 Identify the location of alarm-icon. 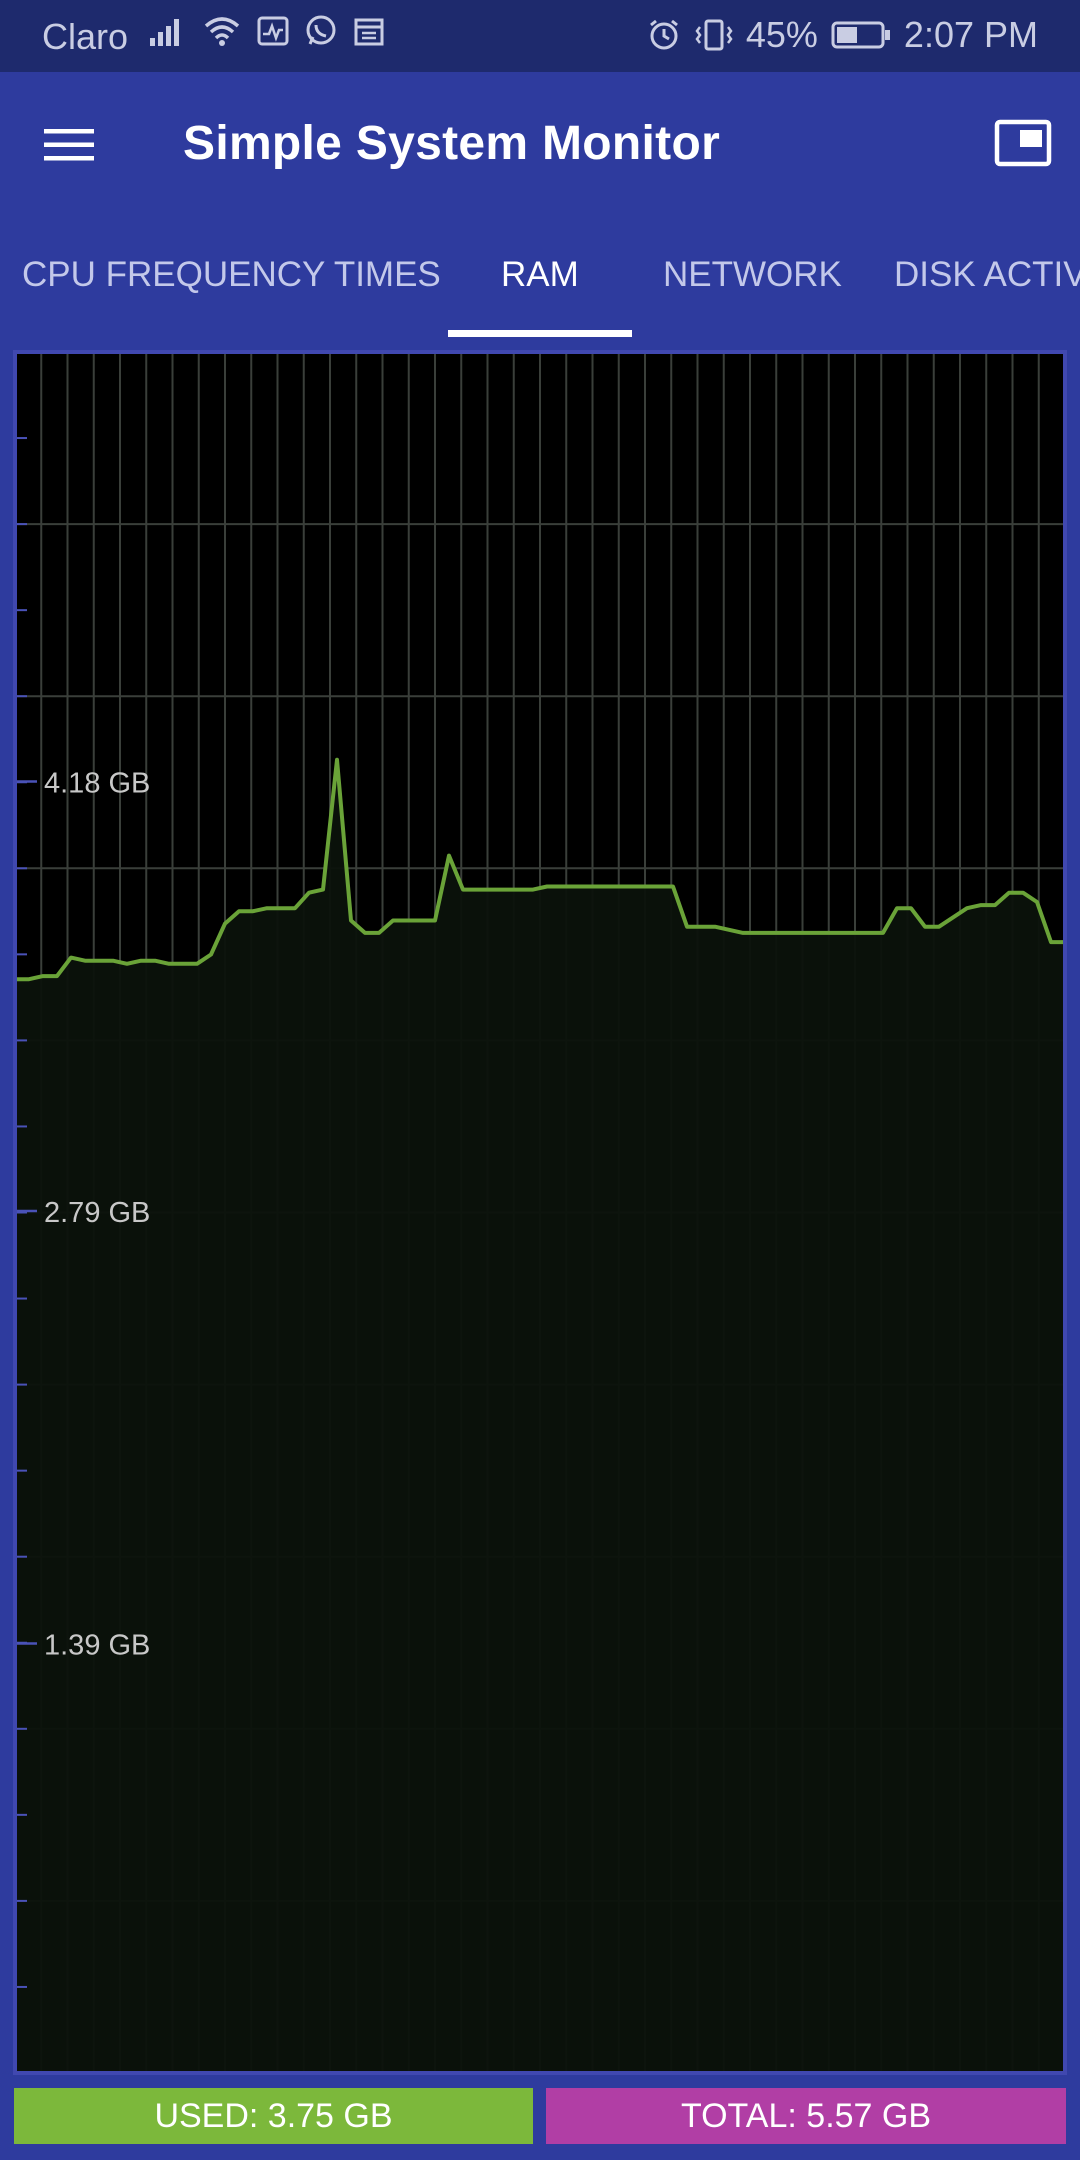
(664, 35).